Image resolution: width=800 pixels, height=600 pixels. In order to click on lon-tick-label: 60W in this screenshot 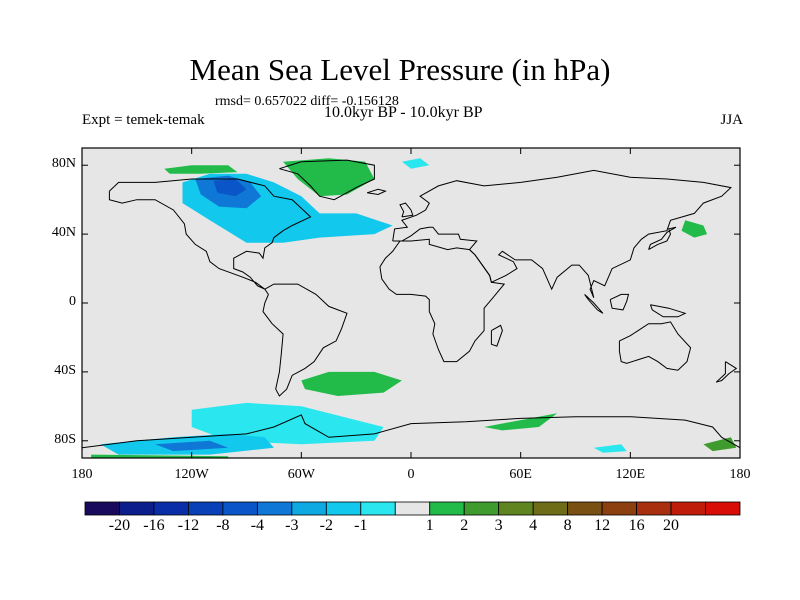, I will do `click(301, 474)`.